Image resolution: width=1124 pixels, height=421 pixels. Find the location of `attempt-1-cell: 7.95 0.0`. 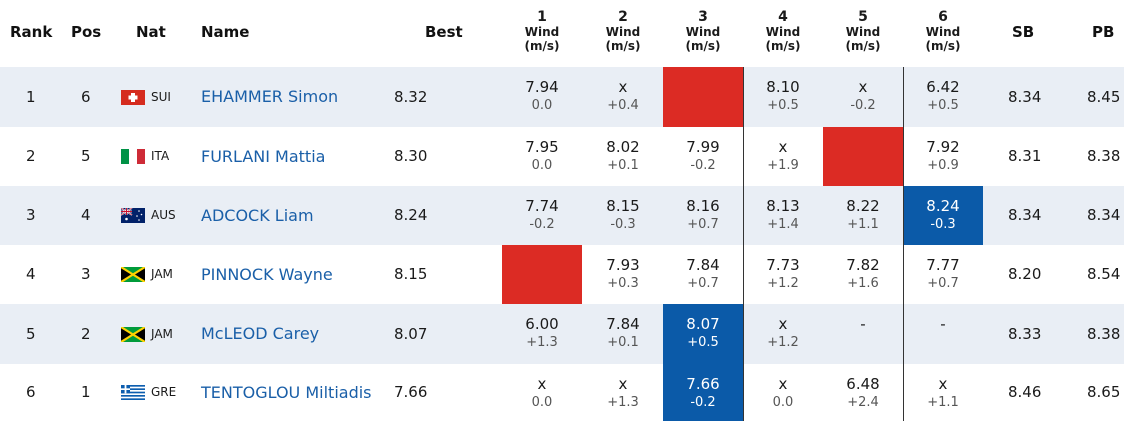

attempt-1-cell: 7.95 0.0 is located at coordinates (542, 156).